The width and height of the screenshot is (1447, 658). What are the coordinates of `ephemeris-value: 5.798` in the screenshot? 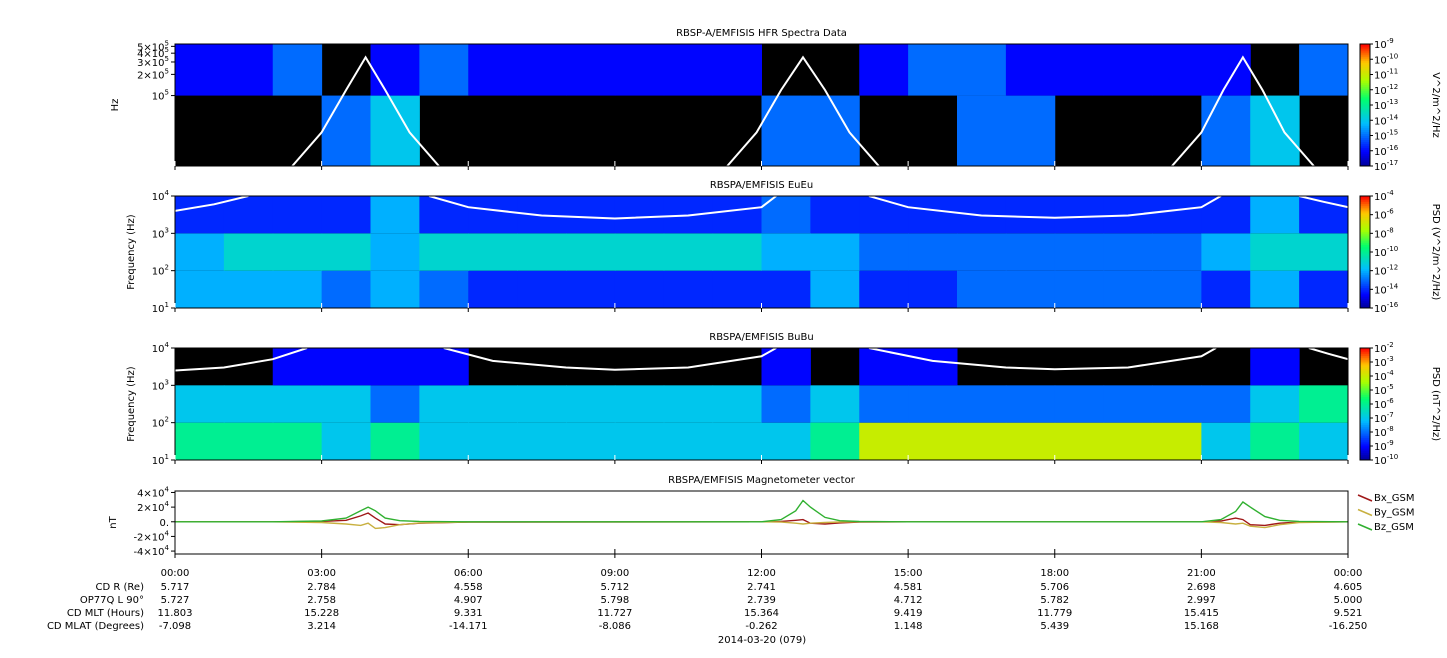 It's located at (615, 600).